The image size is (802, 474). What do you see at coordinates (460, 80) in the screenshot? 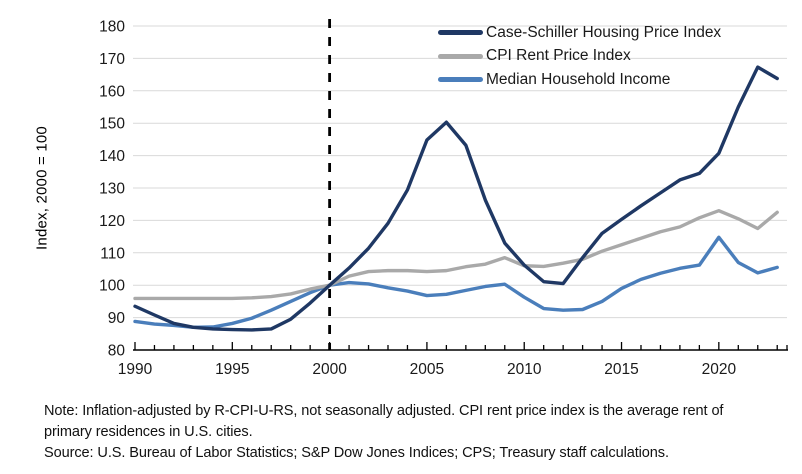
I see `legend-line-sample-median-income` at bounding box center [460, 80].